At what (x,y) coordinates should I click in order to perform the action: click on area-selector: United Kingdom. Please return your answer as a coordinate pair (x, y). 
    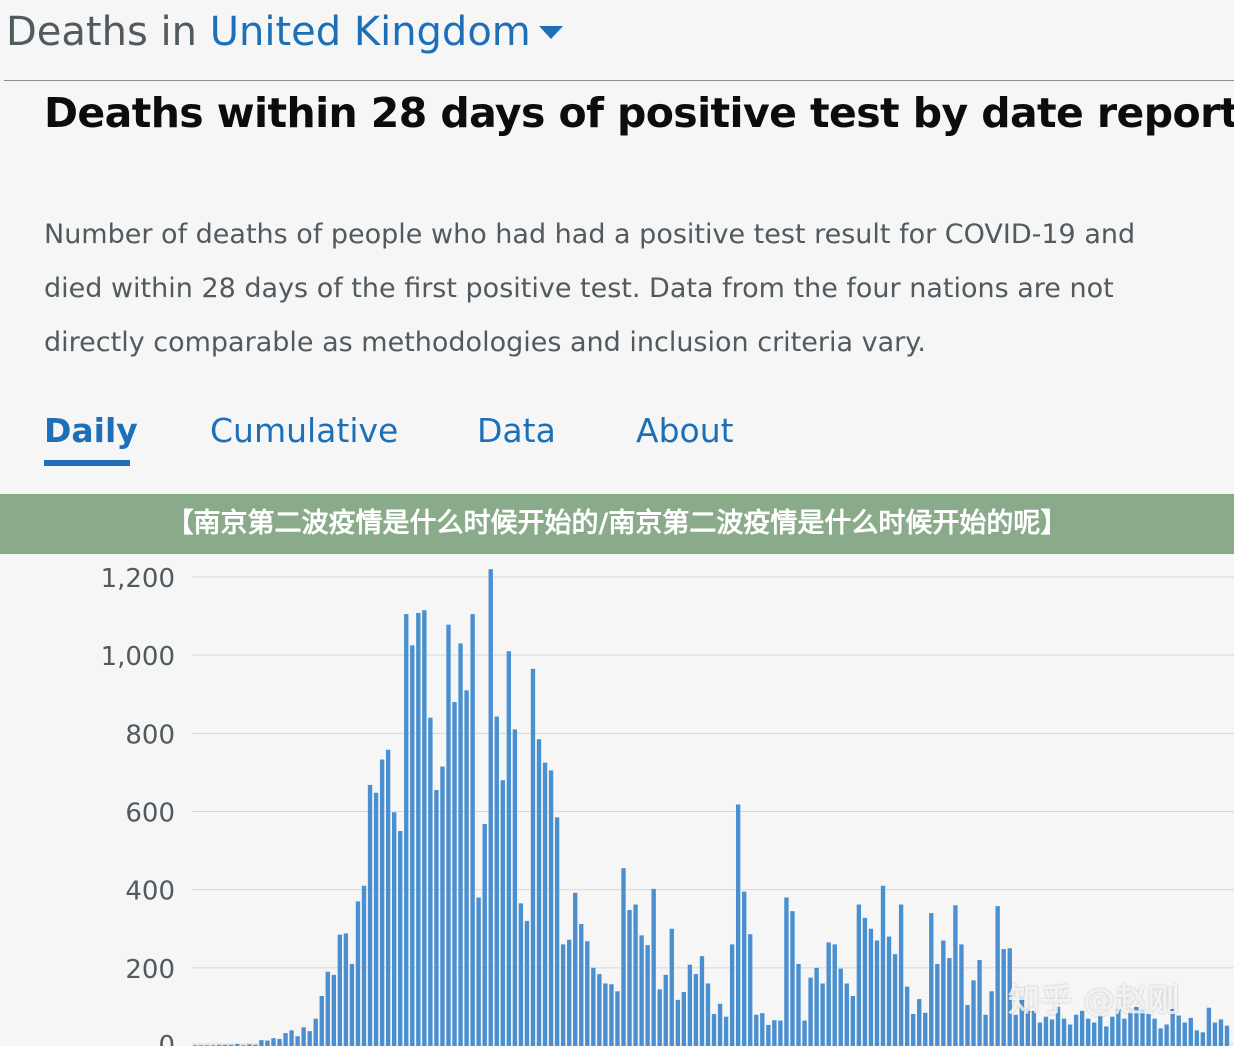
    Looking at the image, I should click on (386, 32).